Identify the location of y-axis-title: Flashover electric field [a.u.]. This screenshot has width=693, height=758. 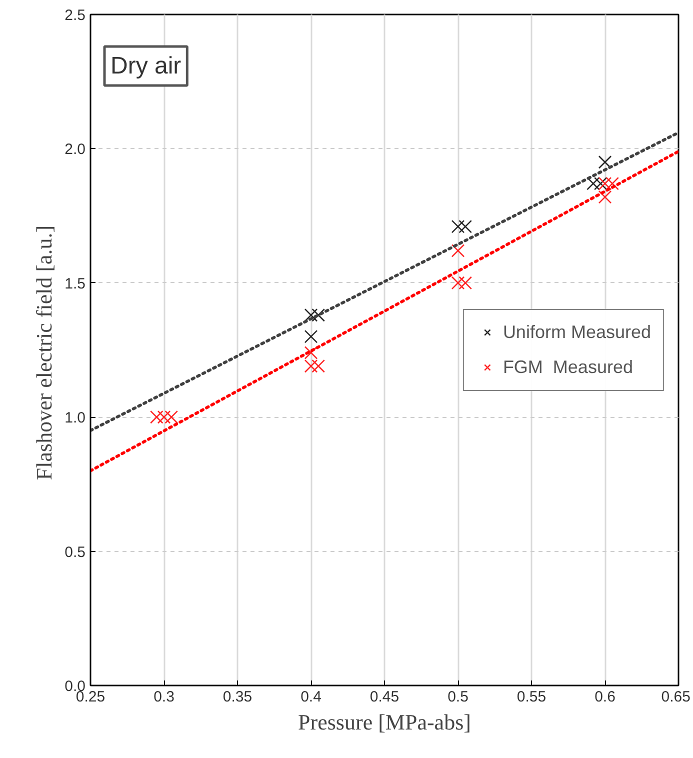
(44, 352).